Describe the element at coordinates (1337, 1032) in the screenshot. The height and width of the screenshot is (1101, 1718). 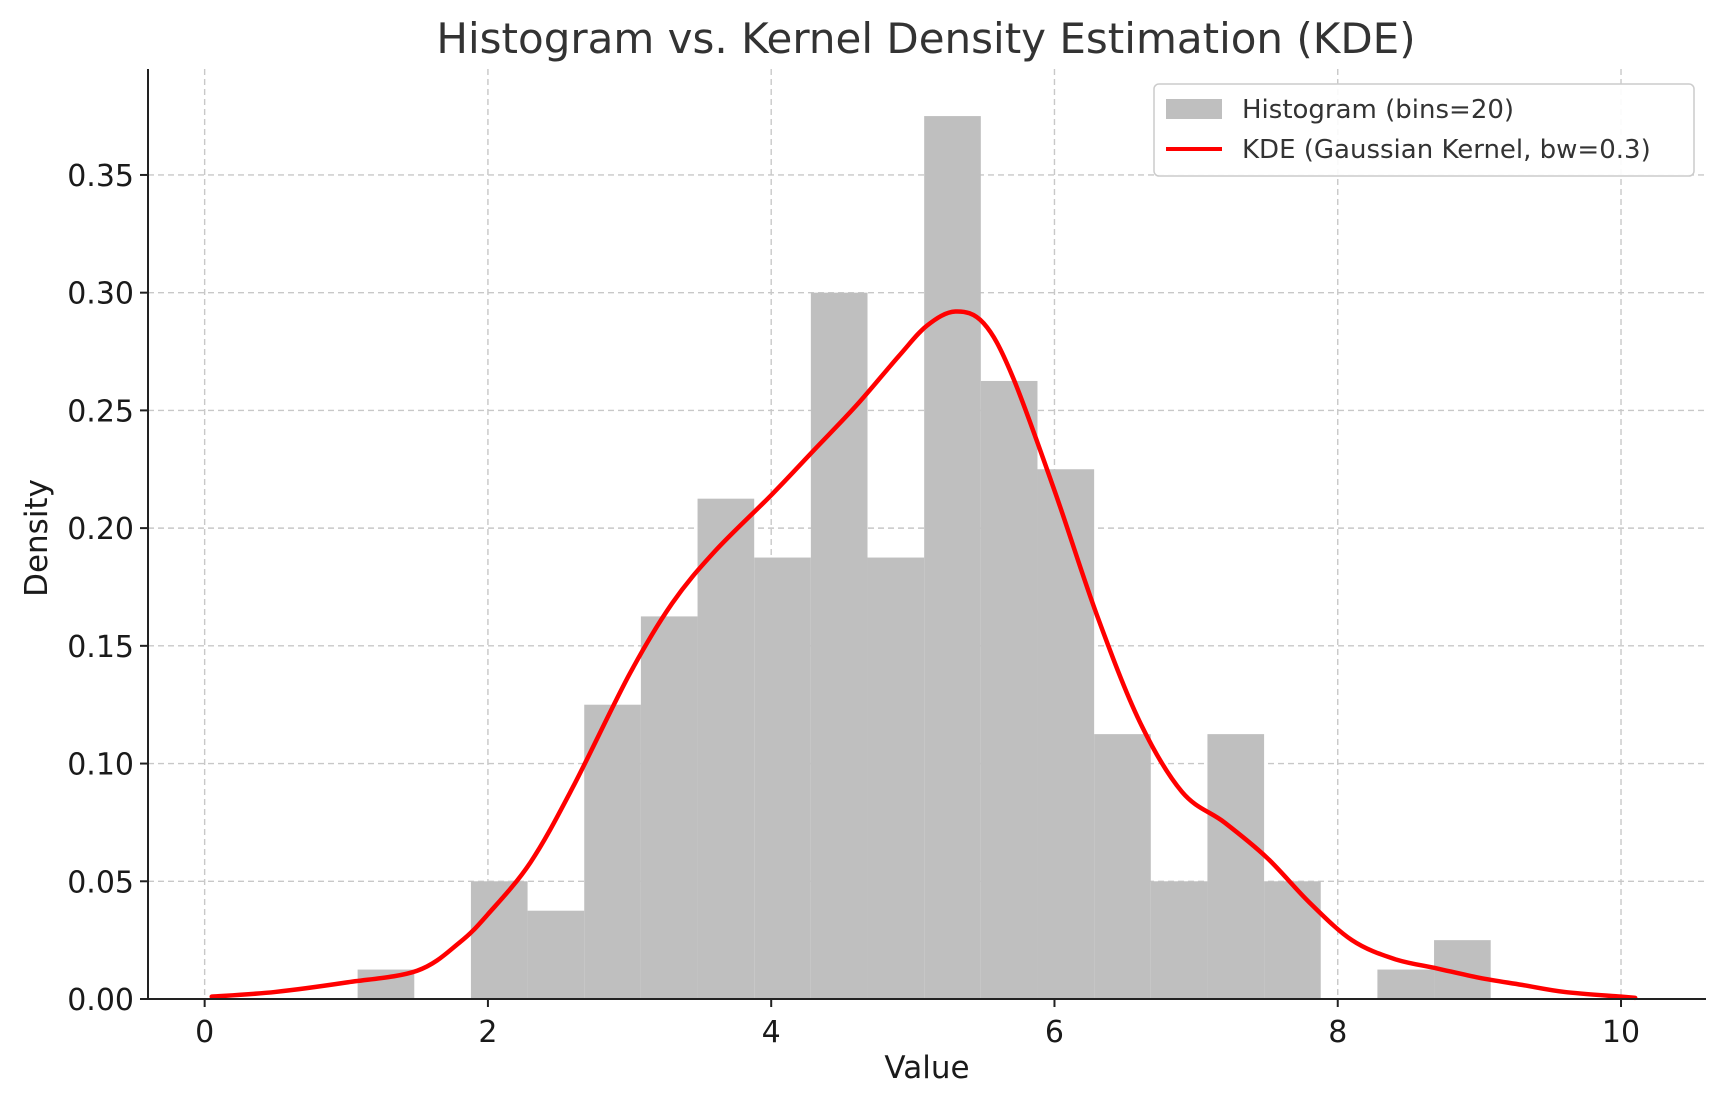
I see `x-tick-label: 8` at that location.